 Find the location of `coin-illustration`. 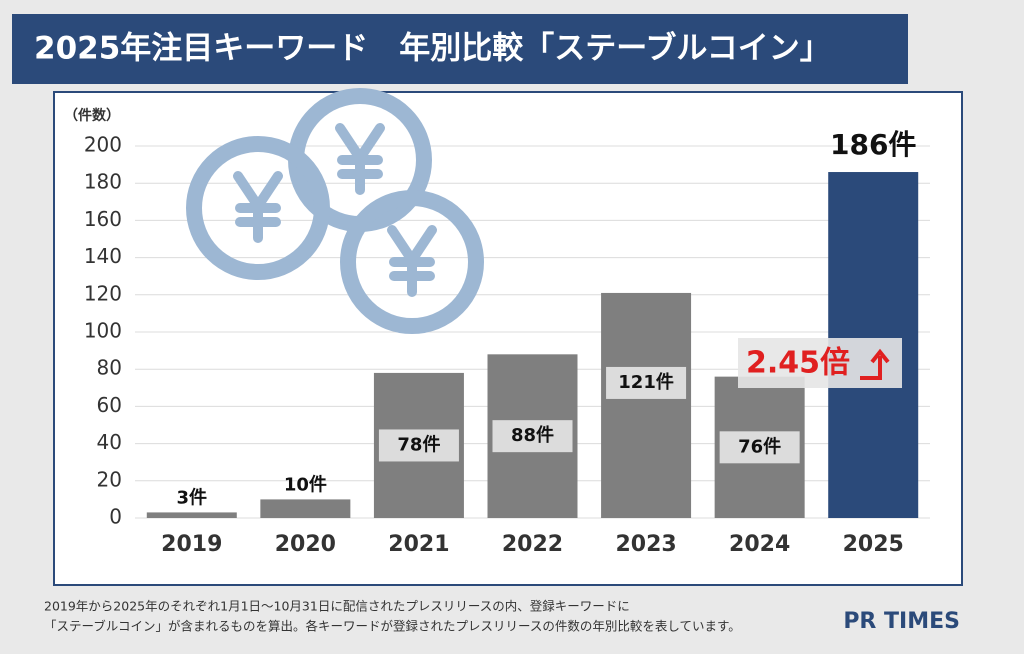

coin-illustration is located at coordinates (335, 211).